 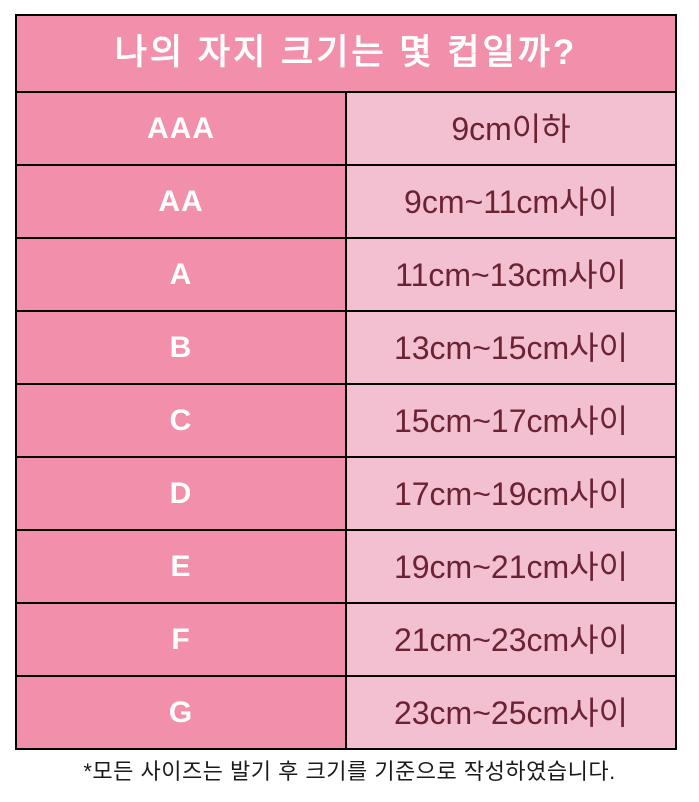 I want to click on title-row: 나의 자지 크기는 몇 컵일까?, so click(x=346, y=53).